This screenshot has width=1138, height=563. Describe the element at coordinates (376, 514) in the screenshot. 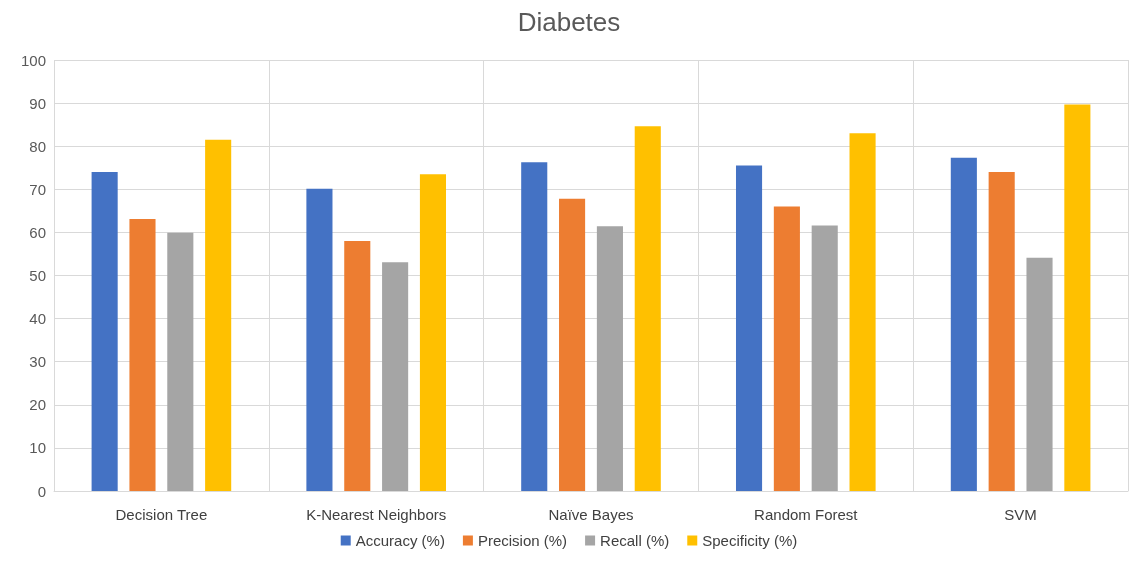

I see `x-tick-label: K-Nearest Neighbors` at that location.